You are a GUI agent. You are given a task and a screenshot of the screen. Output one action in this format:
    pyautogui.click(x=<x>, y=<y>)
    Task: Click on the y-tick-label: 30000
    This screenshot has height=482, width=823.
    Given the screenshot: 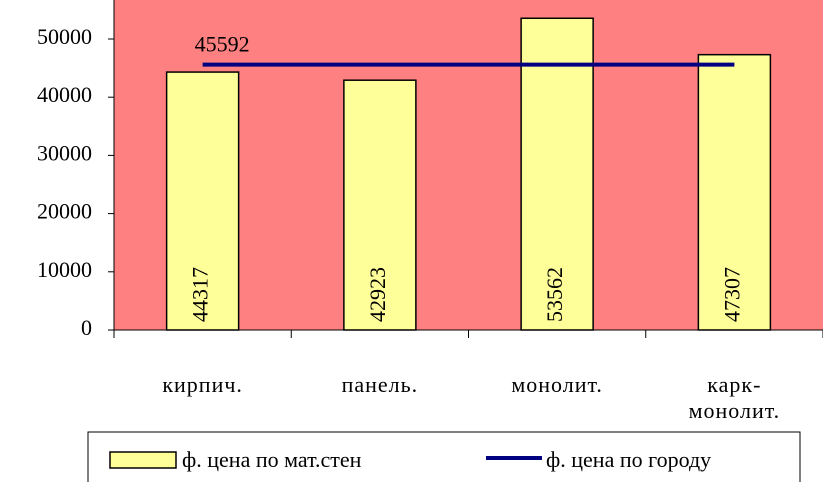 What is the action you would take?
    pyautogui.click(x=64, y=152)
    